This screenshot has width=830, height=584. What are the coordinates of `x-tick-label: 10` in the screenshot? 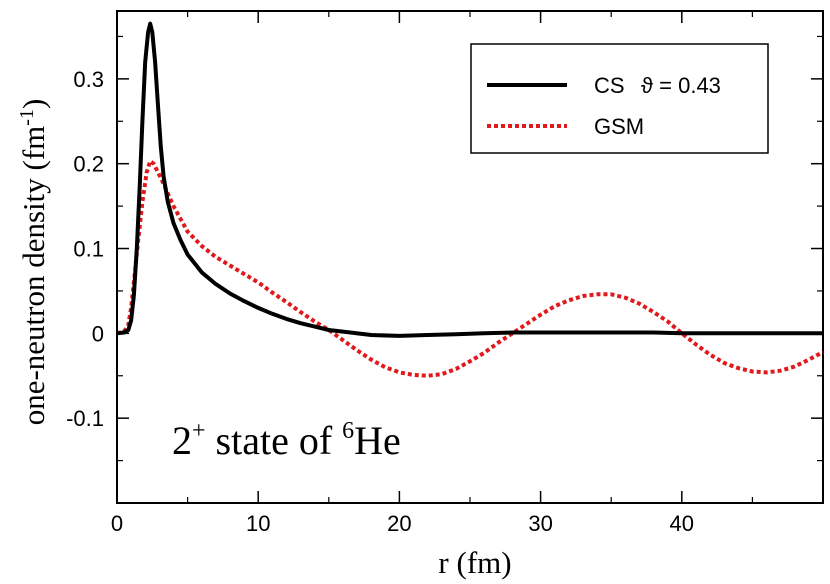 It's located at (258, 523).